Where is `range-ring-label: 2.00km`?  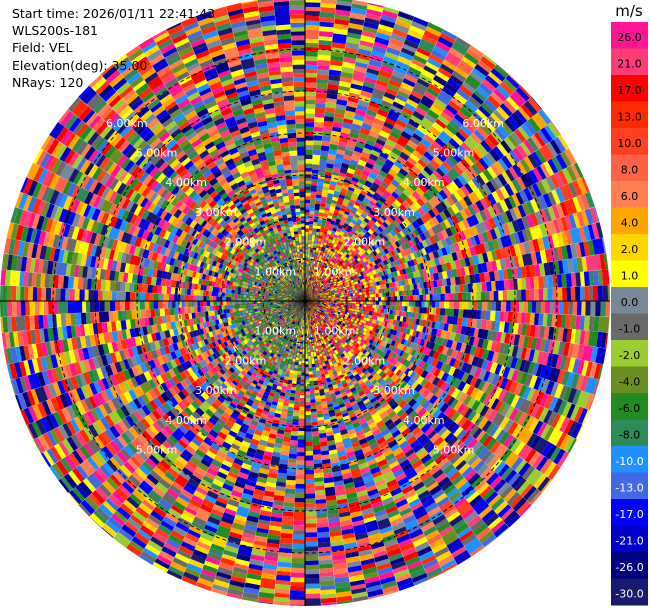 range-ring-label: 2.00km is located at coordinates (365, 242).